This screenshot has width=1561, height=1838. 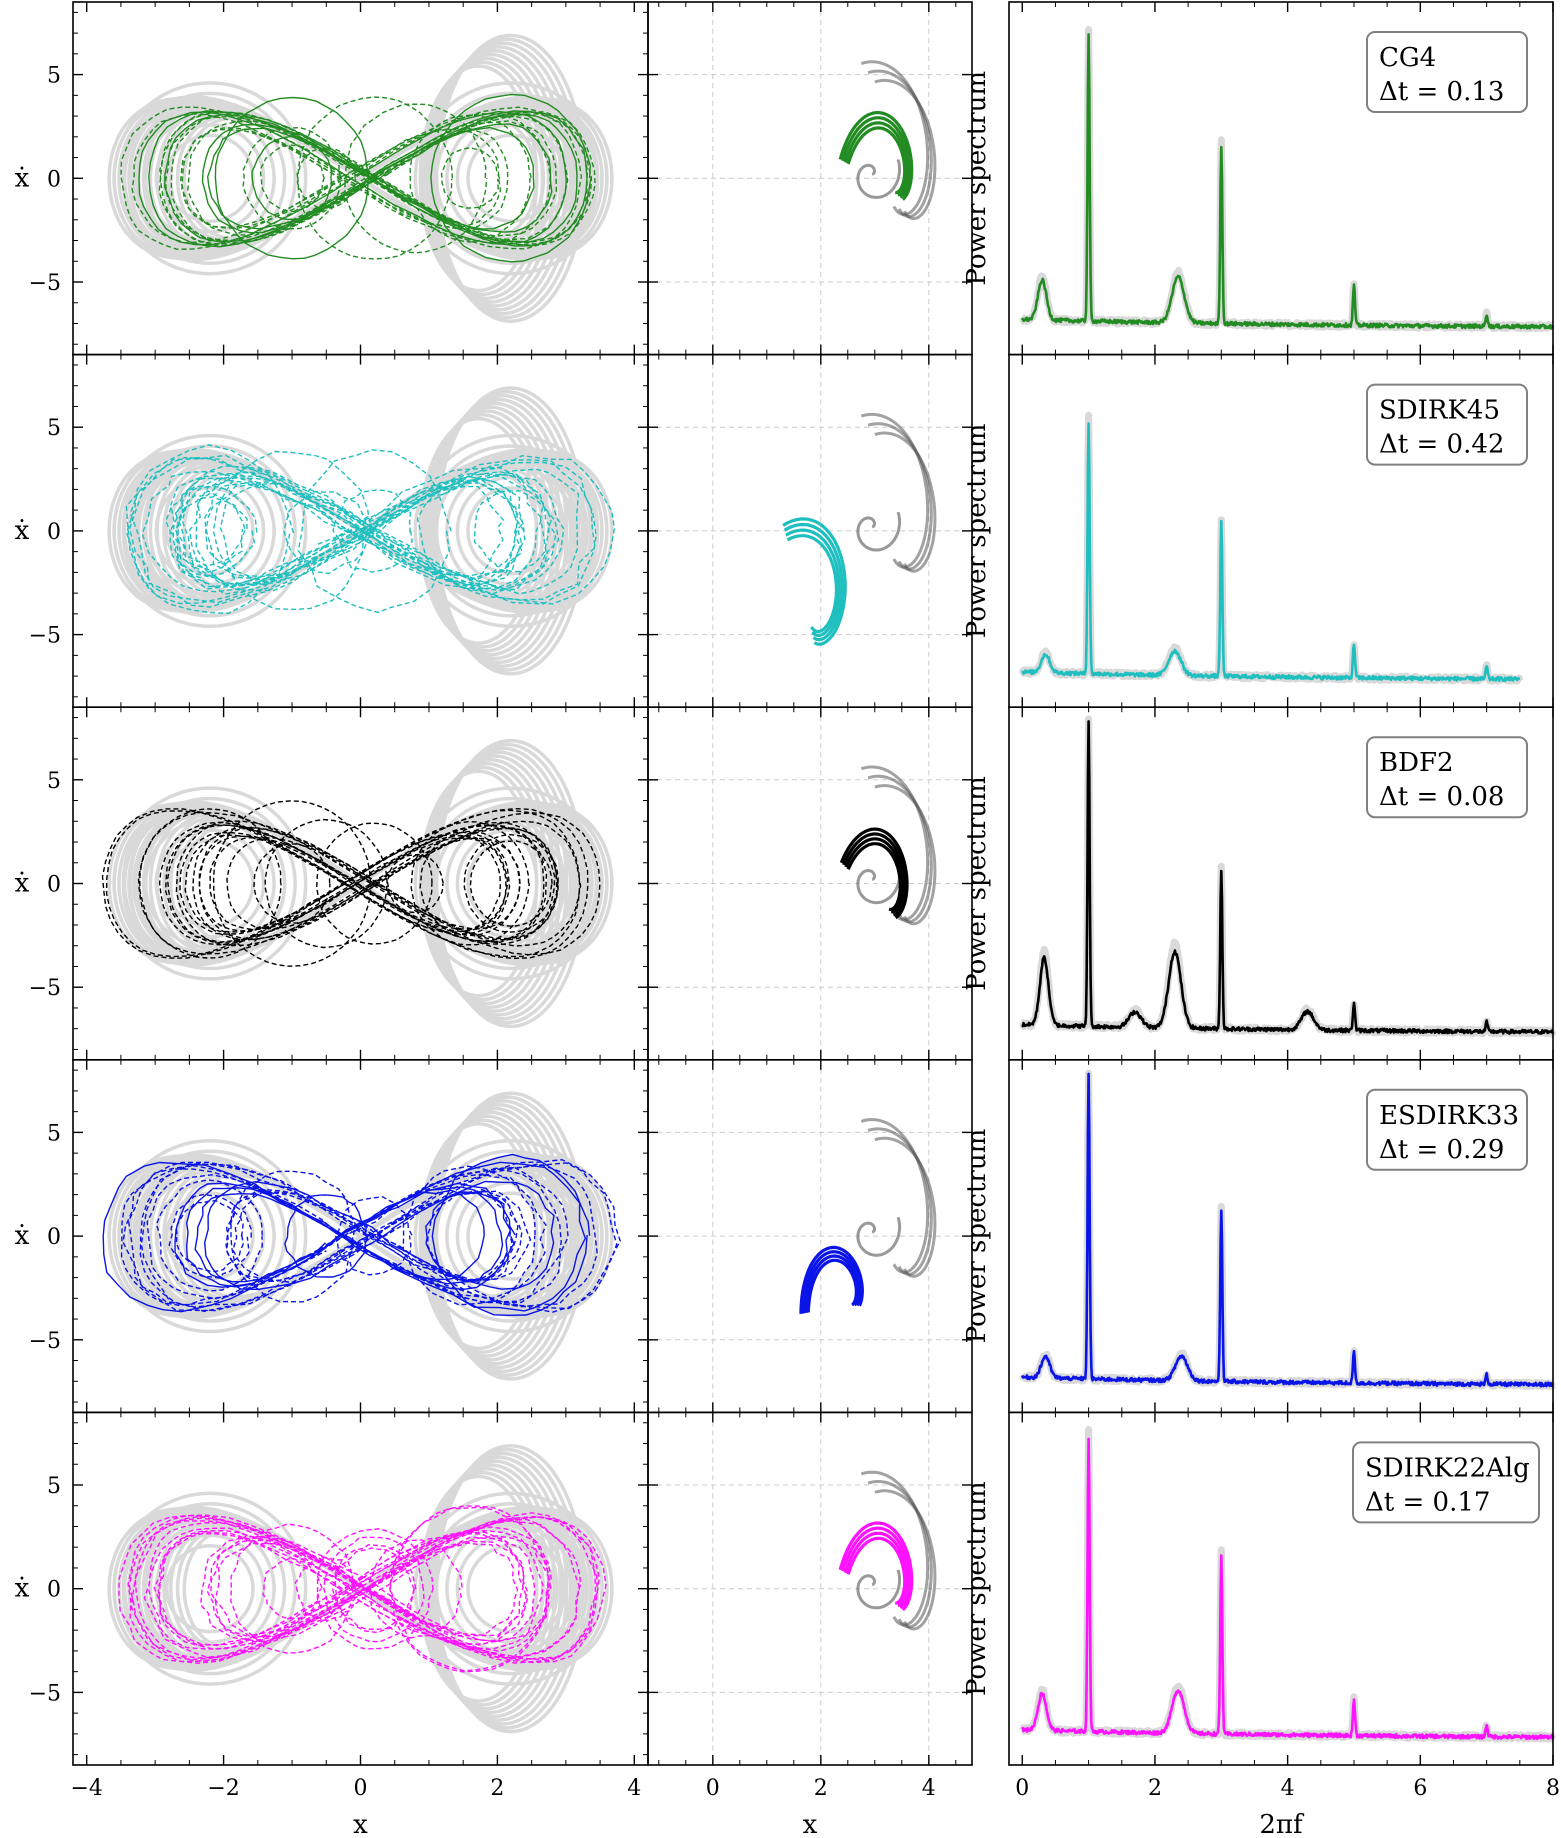 I want to click on x-axis-label: 2πf, so click(x=1282, y=1824).